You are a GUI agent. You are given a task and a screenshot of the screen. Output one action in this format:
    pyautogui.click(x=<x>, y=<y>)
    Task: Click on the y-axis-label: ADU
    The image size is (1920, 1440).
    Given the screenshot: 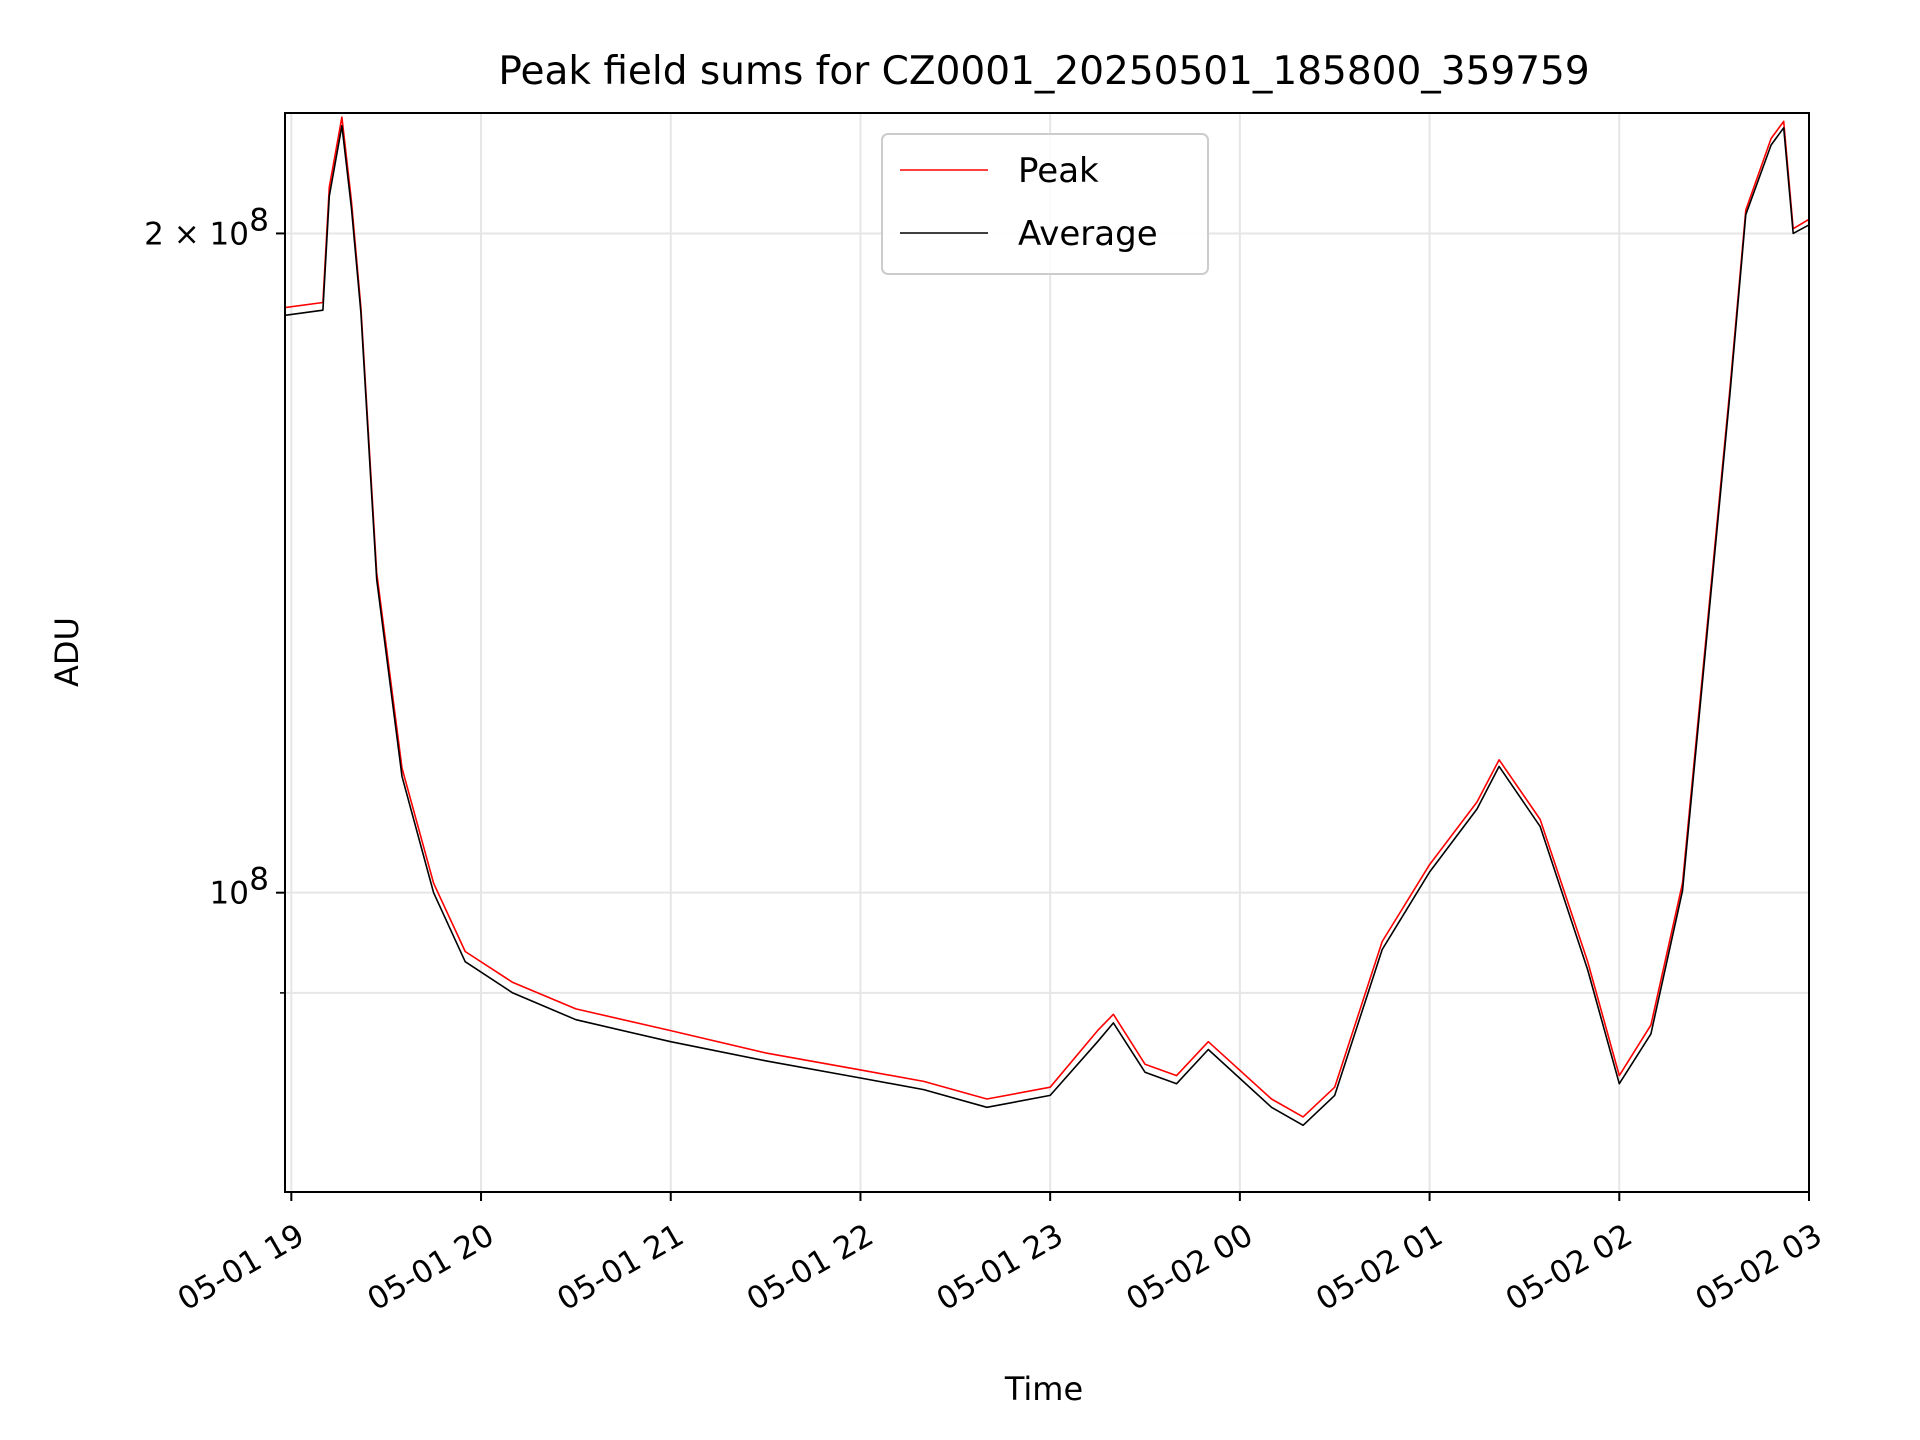 What is the action you would take?
    pyautogui.click(x=67, y=652)
    